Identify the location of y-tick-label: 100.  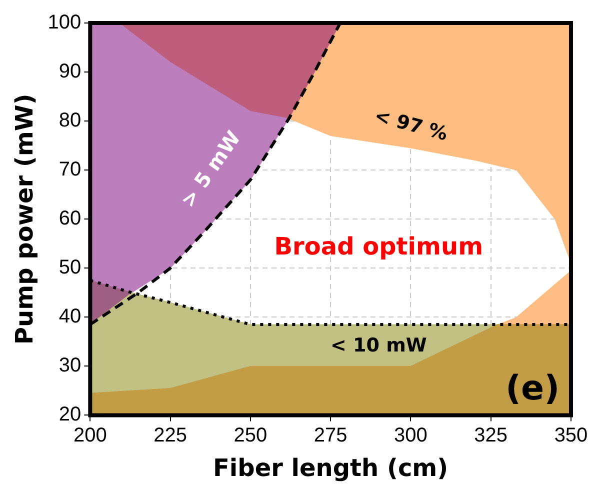
(65, 23).